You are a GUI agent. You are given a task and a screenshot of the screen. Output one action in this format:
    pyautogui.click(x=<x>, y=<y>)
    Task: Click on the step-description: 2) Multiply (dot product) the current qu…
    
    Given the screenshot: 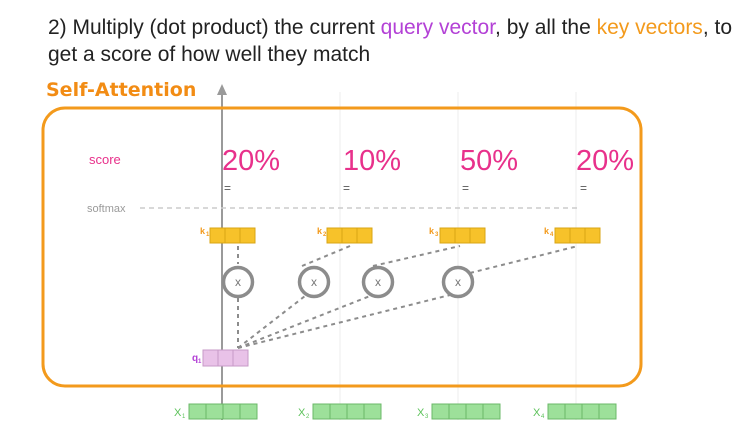 What is the action you would take?
    pyautogui.click(x=393, y=41)
    